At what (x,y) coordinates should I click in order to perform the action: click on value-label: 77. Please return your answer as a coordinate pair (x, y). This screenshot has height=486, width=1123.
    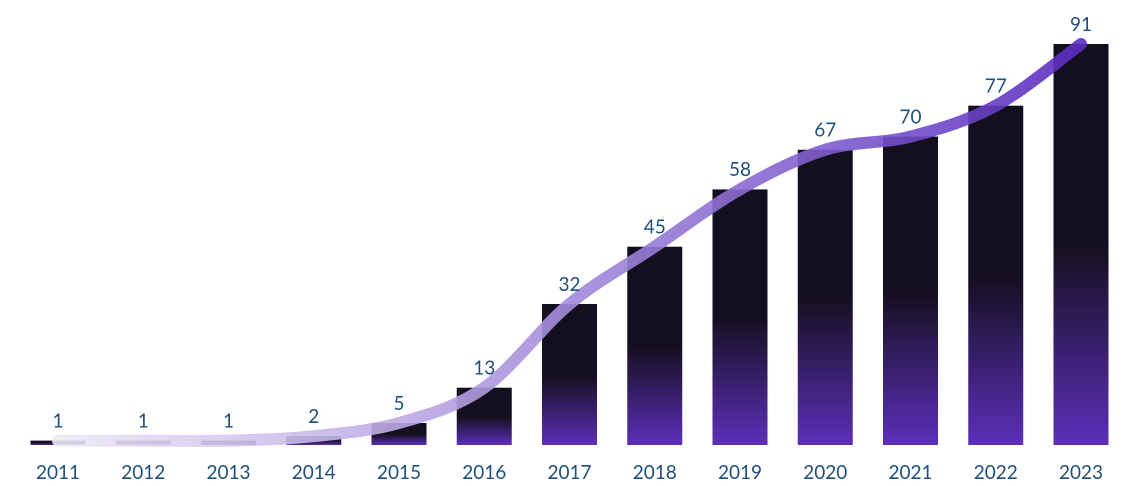
    Looking at the image, I should click on (996, 86).